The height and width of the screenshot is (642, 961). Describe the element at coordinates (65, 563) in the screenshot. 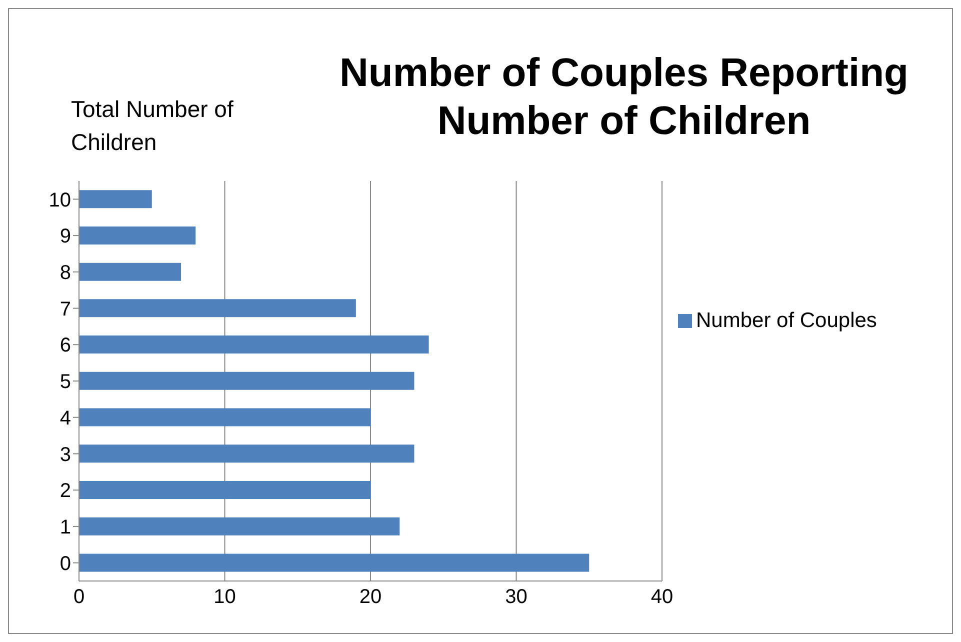

I see `y-tick-label: 0` at that location.